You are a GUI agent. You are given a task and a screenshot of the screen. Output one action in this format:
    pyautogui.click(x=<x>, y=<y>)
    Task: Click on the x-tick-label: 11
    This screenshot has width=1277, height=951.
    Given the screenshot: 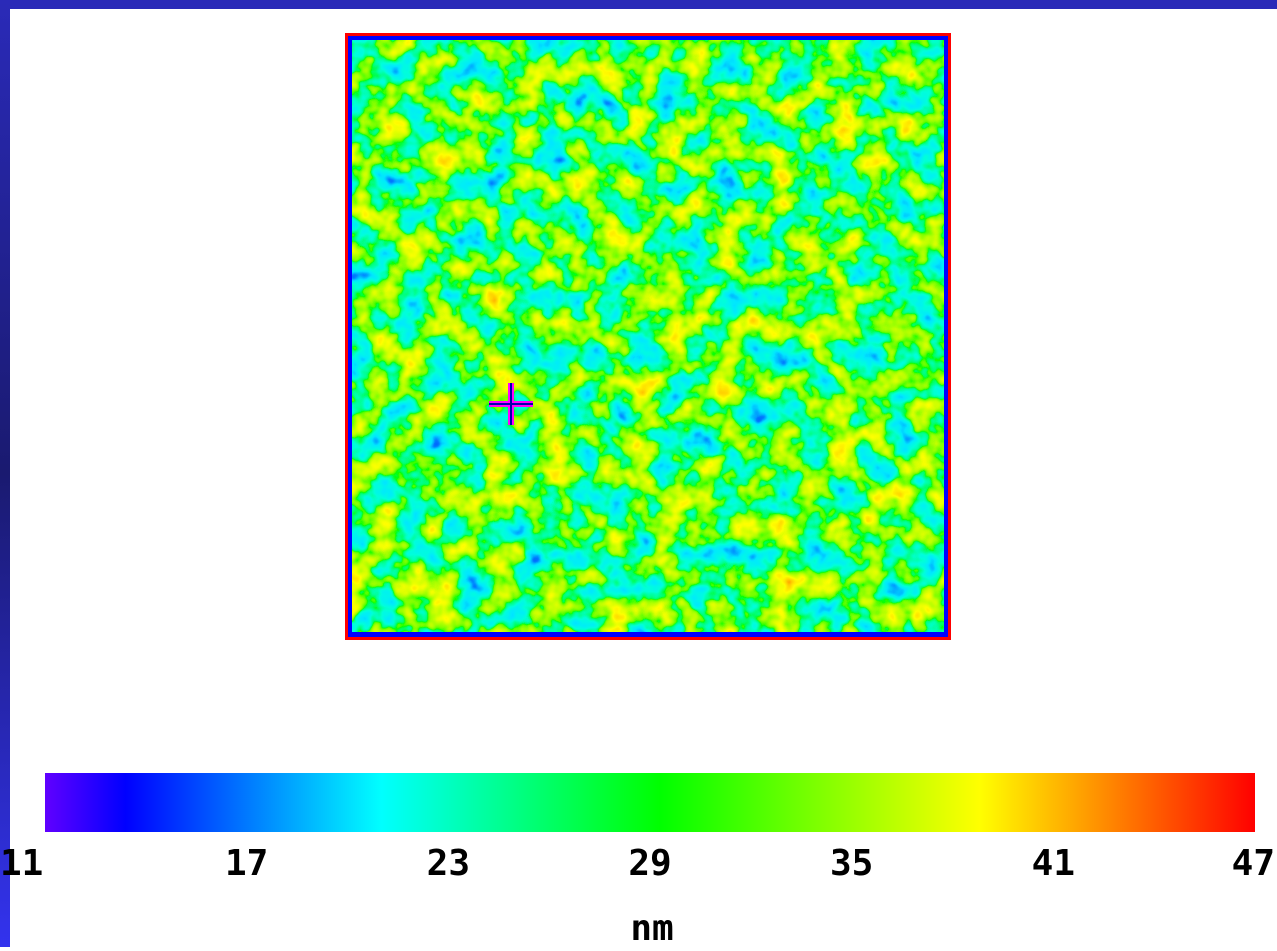 What is the action you would take?
    pyautogui.click(x=21, y=863)
    